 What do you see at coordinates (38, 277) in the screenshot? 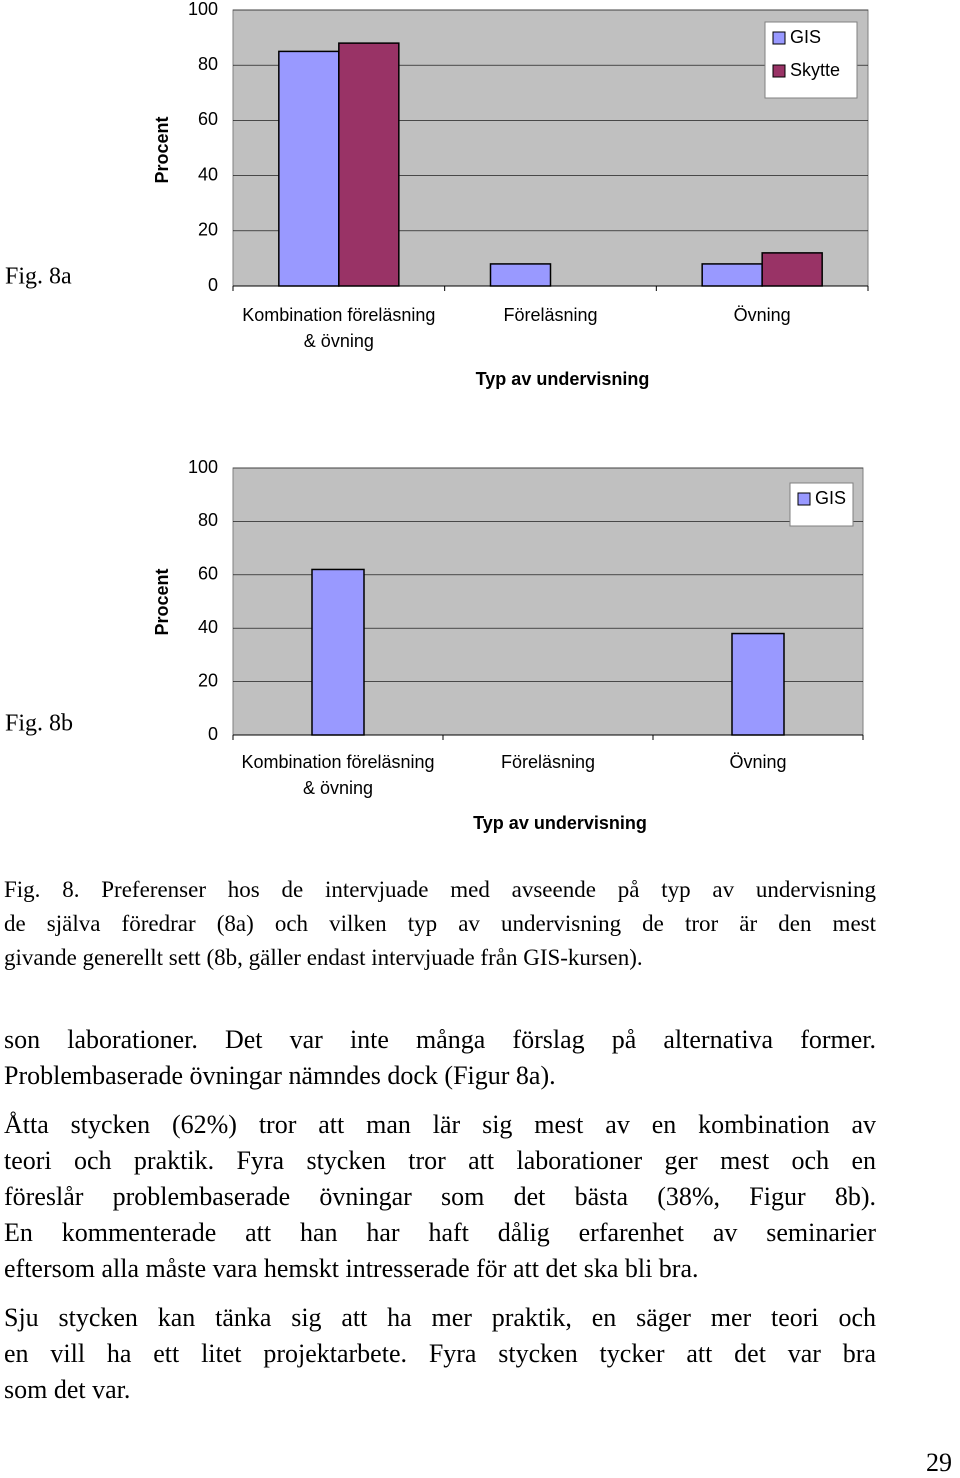
I see `figure-label: Fig. 8a` at bounding box center [38, 277].